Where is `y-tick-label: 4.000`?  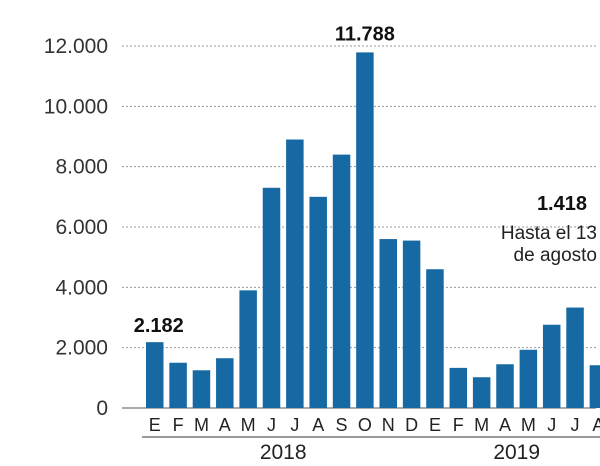 y-tick-label: 4.000 is located at coordinates (81, 287).